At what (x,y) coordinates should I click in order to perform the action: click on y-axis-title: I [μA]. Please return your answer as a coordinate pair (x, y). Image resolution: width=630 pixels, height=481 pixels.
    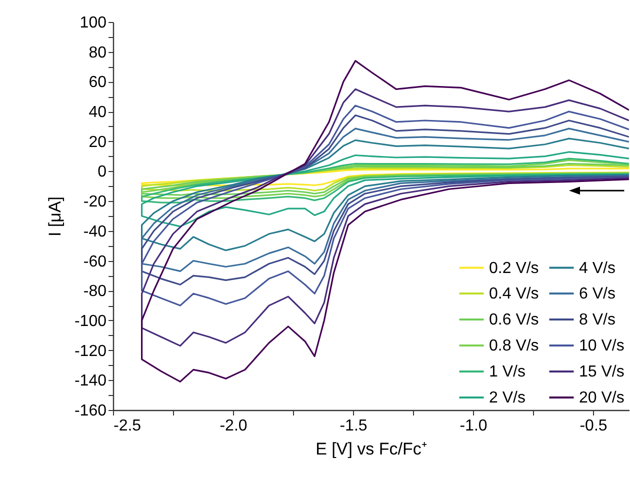
    Looking at the image, I should click on (54, 216).